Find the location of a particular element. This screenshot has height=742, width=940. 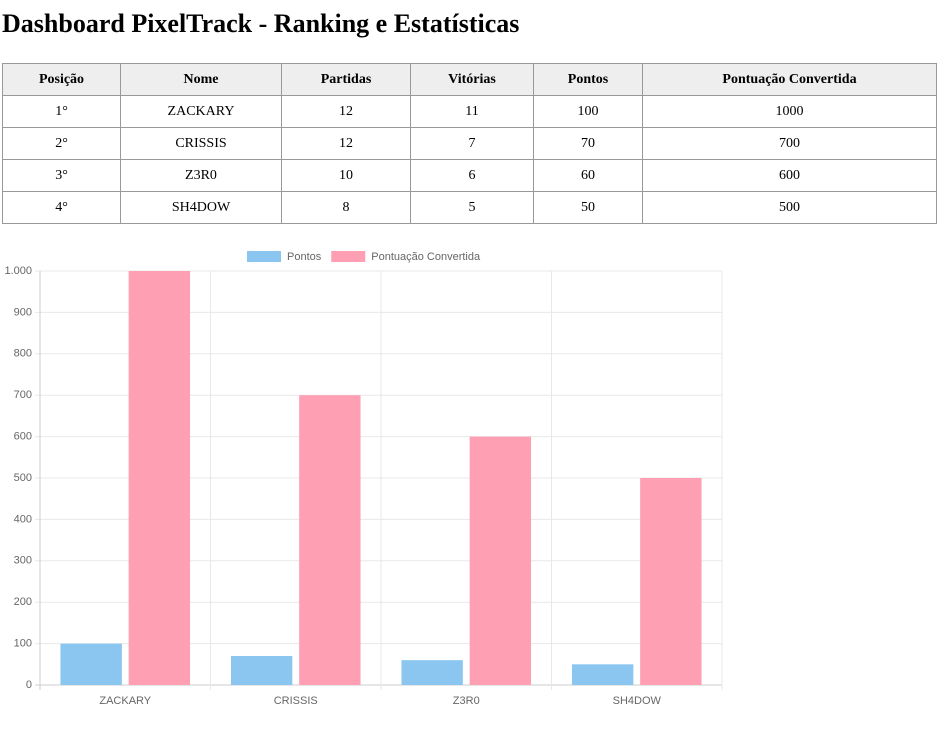

table-cell: 600 is located at coordinates (789, 175).